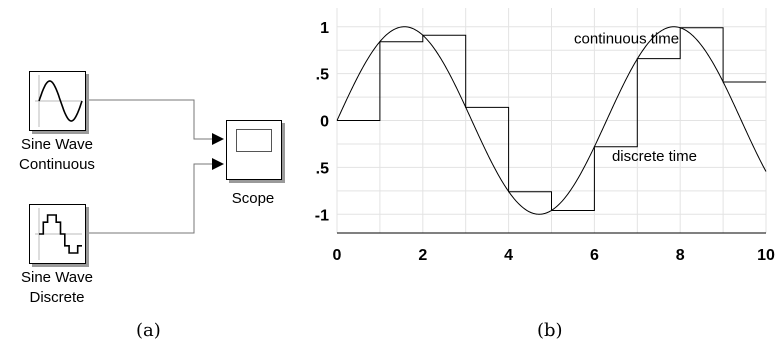 This screenshot has width=775, height=354. What do you see at coordinates (766, 255) in the screenshot?
I see `x-tick-label: 10` at bounding box center [766, 255].